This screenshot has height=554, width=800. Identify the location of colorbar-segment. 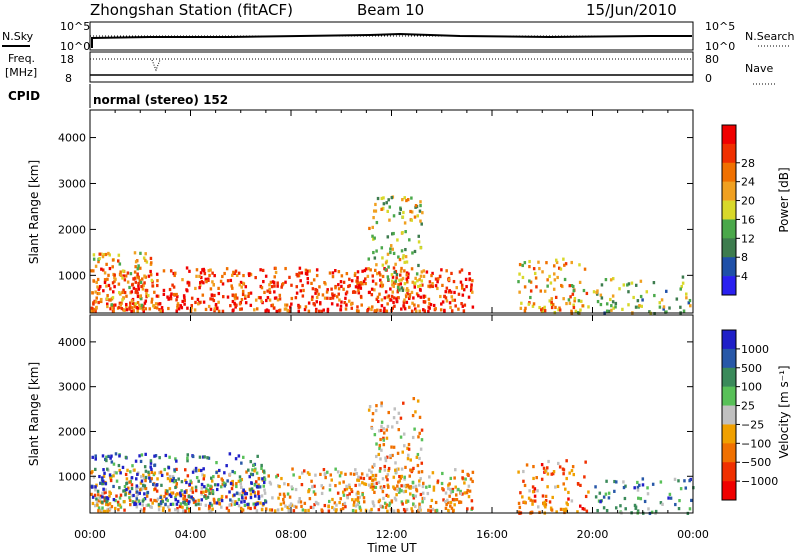
(729, 191).